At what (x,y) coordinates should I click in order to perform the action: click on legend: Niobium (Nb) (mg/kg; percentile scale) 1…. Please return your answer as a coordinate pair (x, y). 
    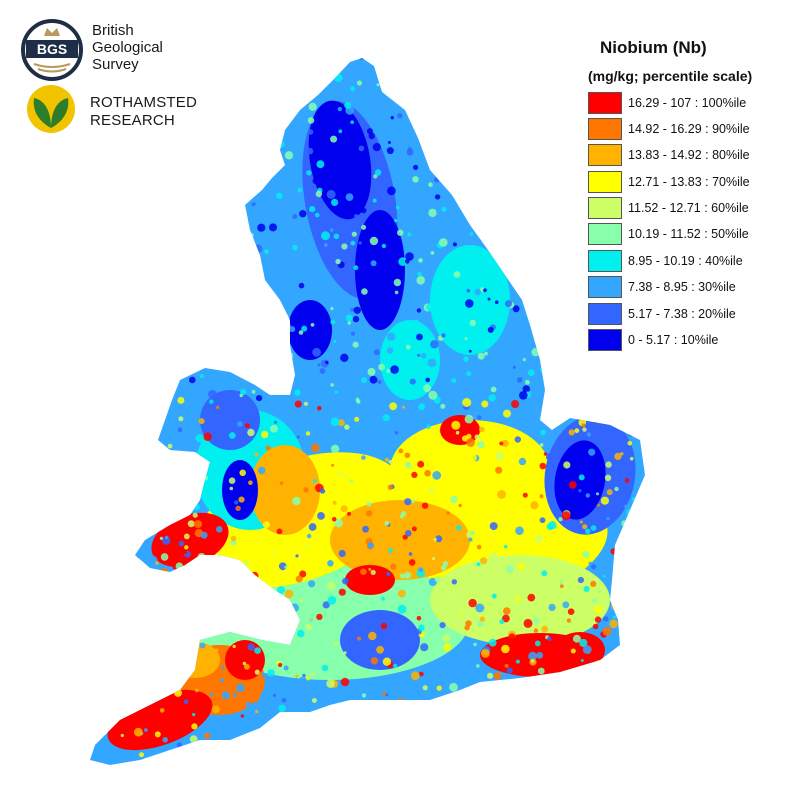
    Looking at the image, I should click on (690, 196).